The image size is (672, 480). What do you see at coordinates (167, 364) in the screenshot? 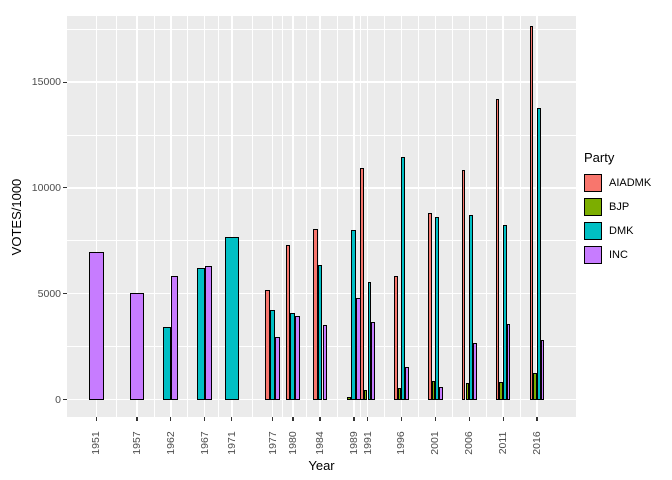
I see `bar-dmk-1962` at bounding box center [167, 364].